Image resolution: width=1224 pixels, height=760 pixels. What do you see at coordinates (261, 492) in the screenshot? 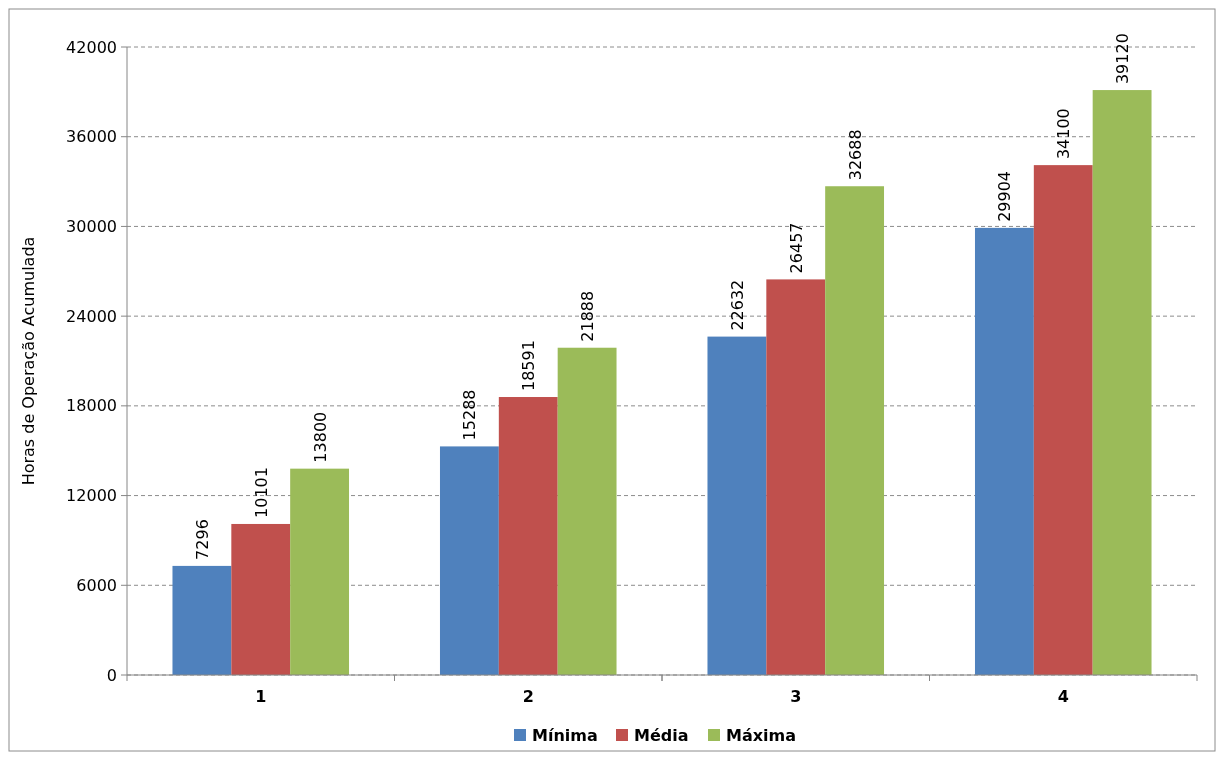
I see `data-label: 10101` at bounding box center [261, 492].